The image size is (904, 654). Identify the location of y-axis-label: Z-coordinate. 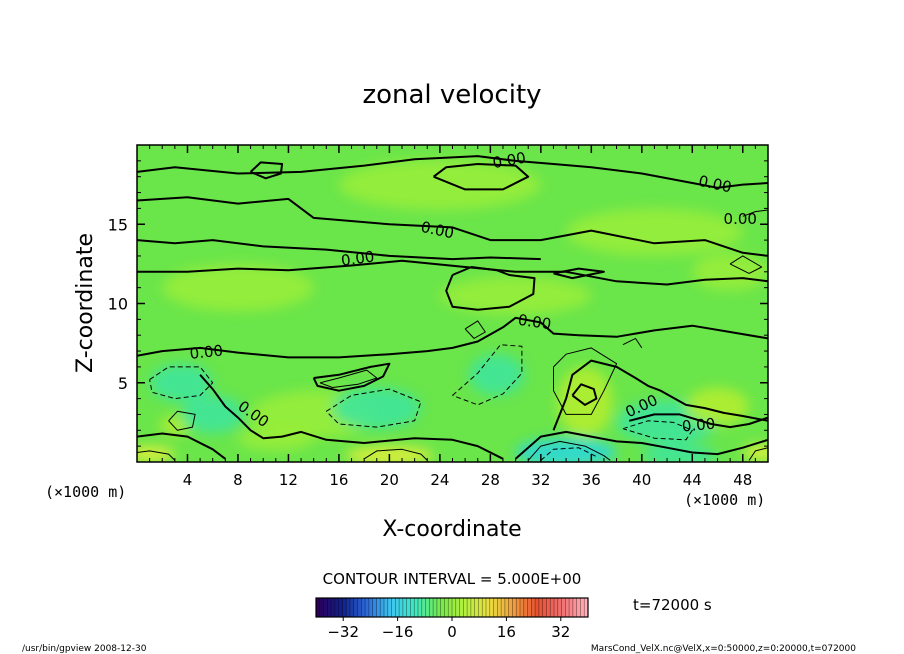
(85, 303).